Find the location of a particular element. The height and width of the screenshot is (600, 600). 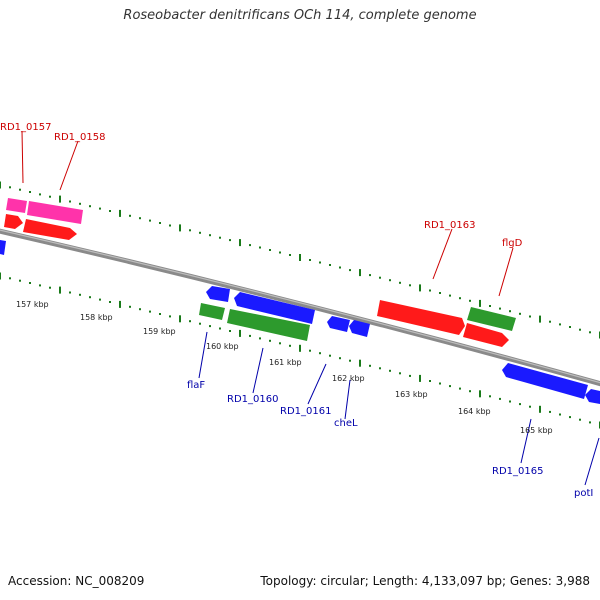

gene-label-flaF: flaF is located at coordinates (196, 385).